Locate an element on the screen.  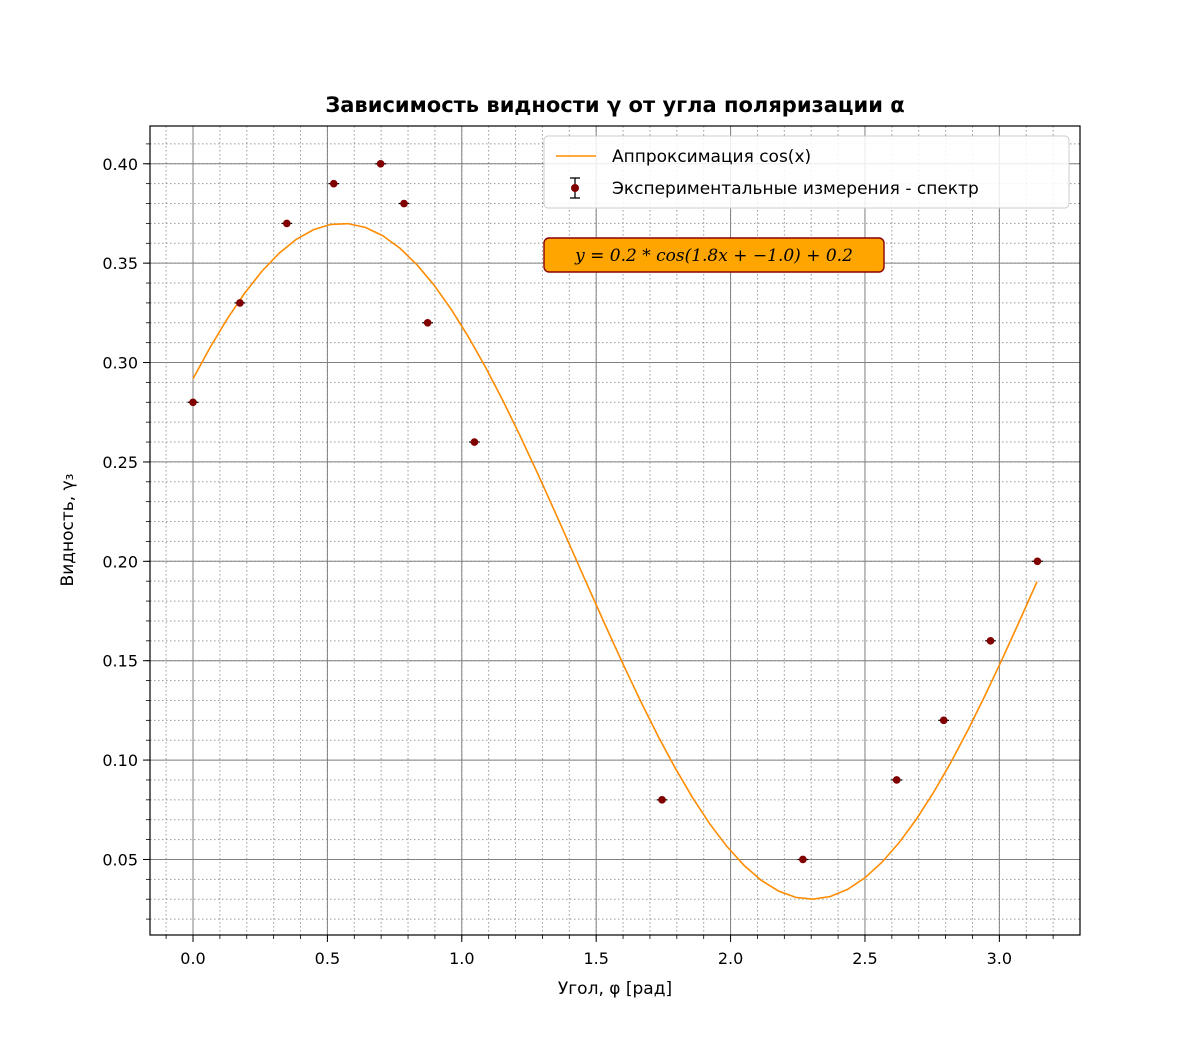
y-tick-label: 0.10 is located at coordinates (120, 760).